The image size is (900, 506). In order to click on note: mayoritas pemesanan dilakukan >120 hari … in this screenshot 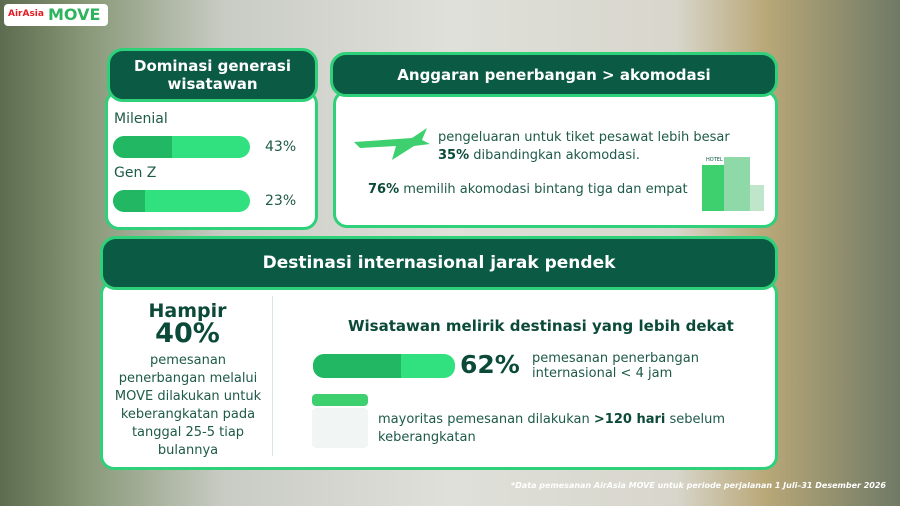, I will do `click(558, 429)`.